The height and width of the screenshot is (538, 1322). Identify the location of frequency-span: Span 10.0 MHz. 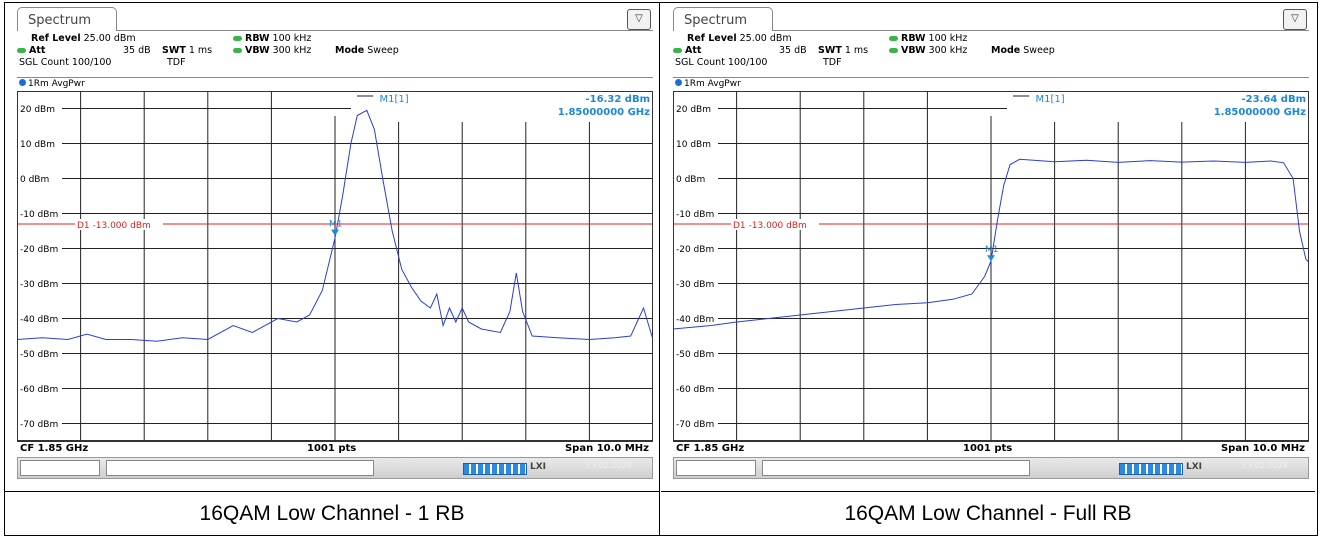
(1262, 448).